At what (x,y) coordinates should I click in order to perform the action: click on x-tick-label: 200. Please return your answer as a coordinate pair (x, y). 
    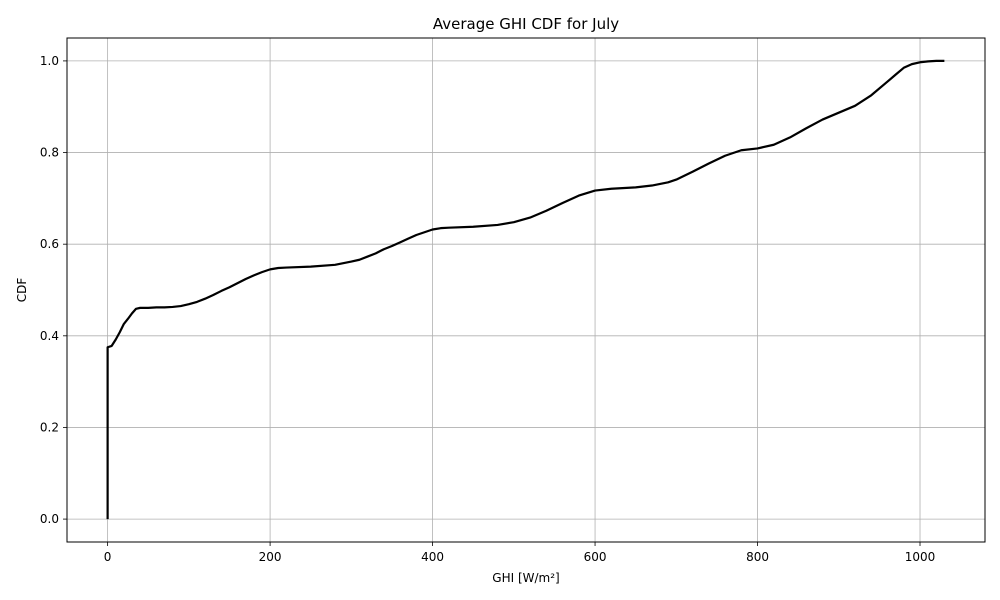
    Looking at the image, I should click on (270, 557).